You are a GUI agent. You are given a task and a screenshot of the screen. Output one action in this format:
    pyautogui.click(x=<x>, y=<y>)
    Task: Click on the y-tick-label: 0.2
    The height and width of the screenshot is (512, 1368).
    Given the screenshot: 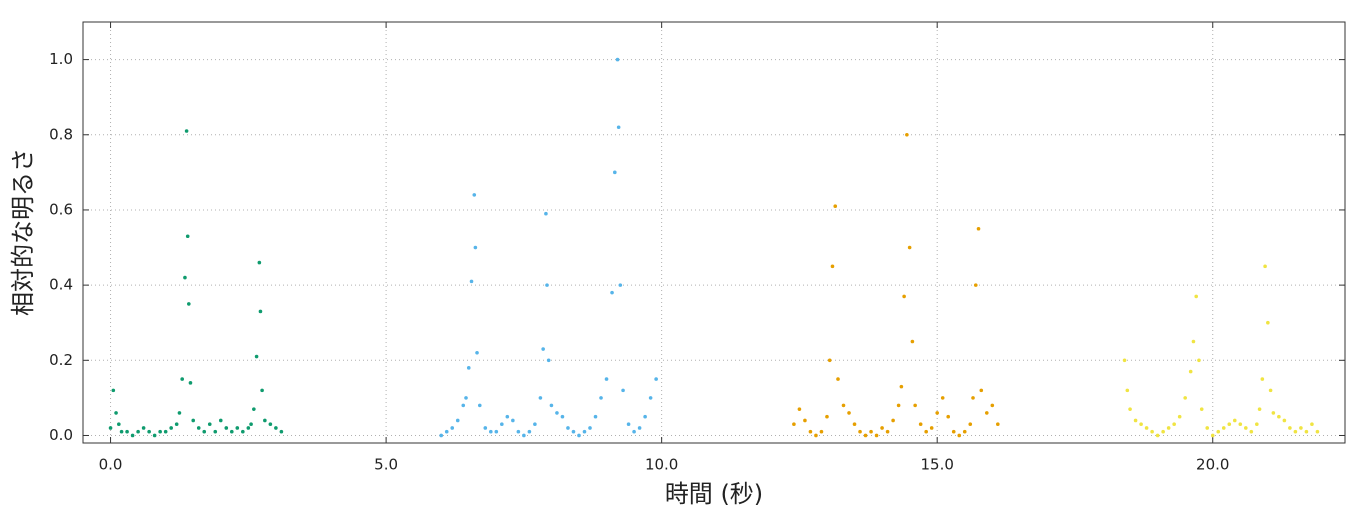 What is the action you would take?
    pyautogui.click(x=61, y=360)
    